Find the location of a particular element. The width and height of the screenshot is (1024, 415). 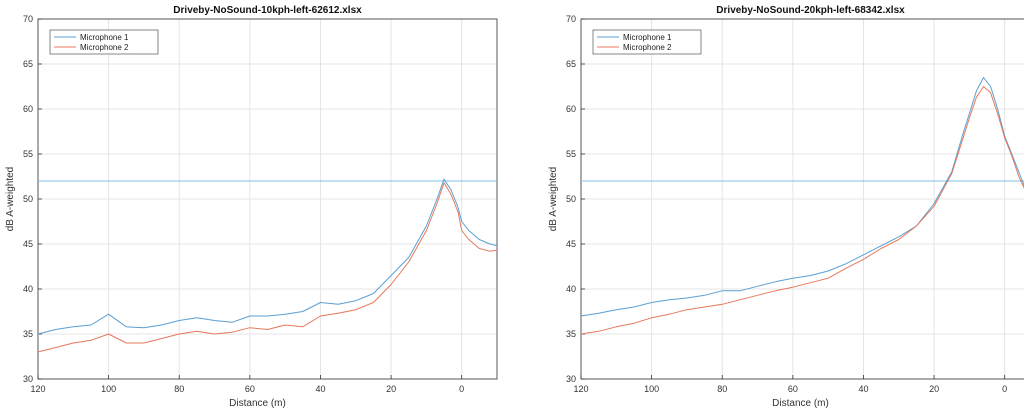

chart-title: Driveby-NoSound-20kph-left-68342.xlsx is located at coordinates (810, 10).